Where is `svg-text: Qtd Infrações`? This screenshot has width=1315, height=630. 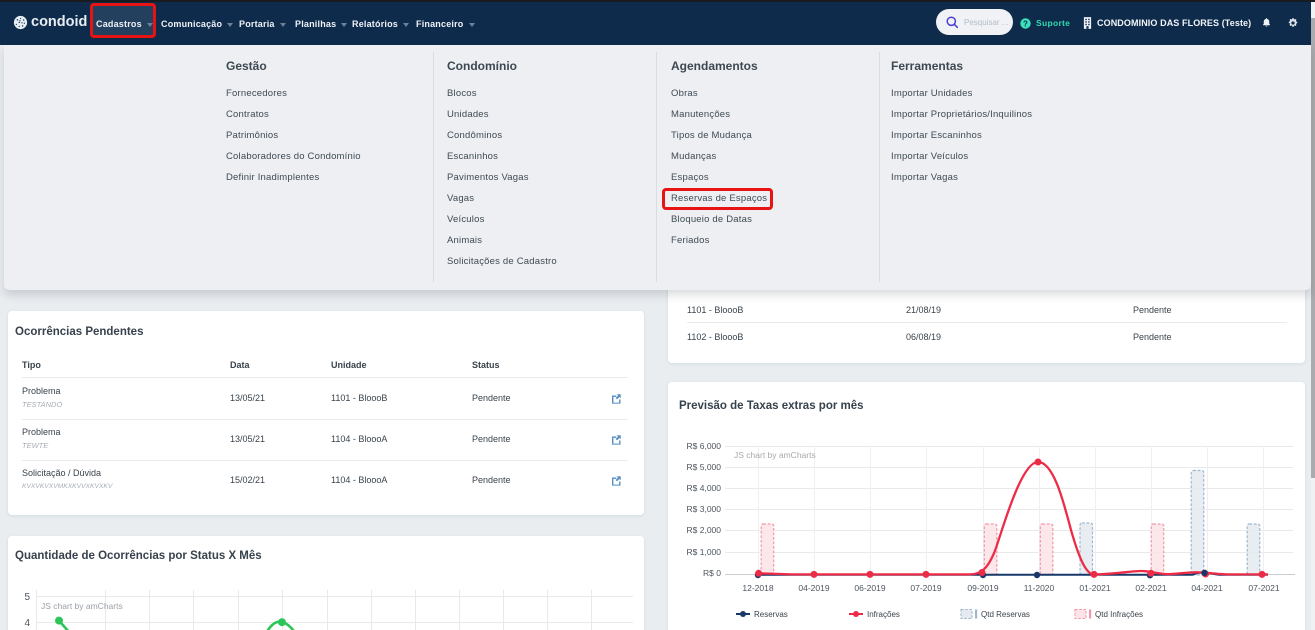
svg-text: Qtd Infrações is located at coordinates (1119, 614).